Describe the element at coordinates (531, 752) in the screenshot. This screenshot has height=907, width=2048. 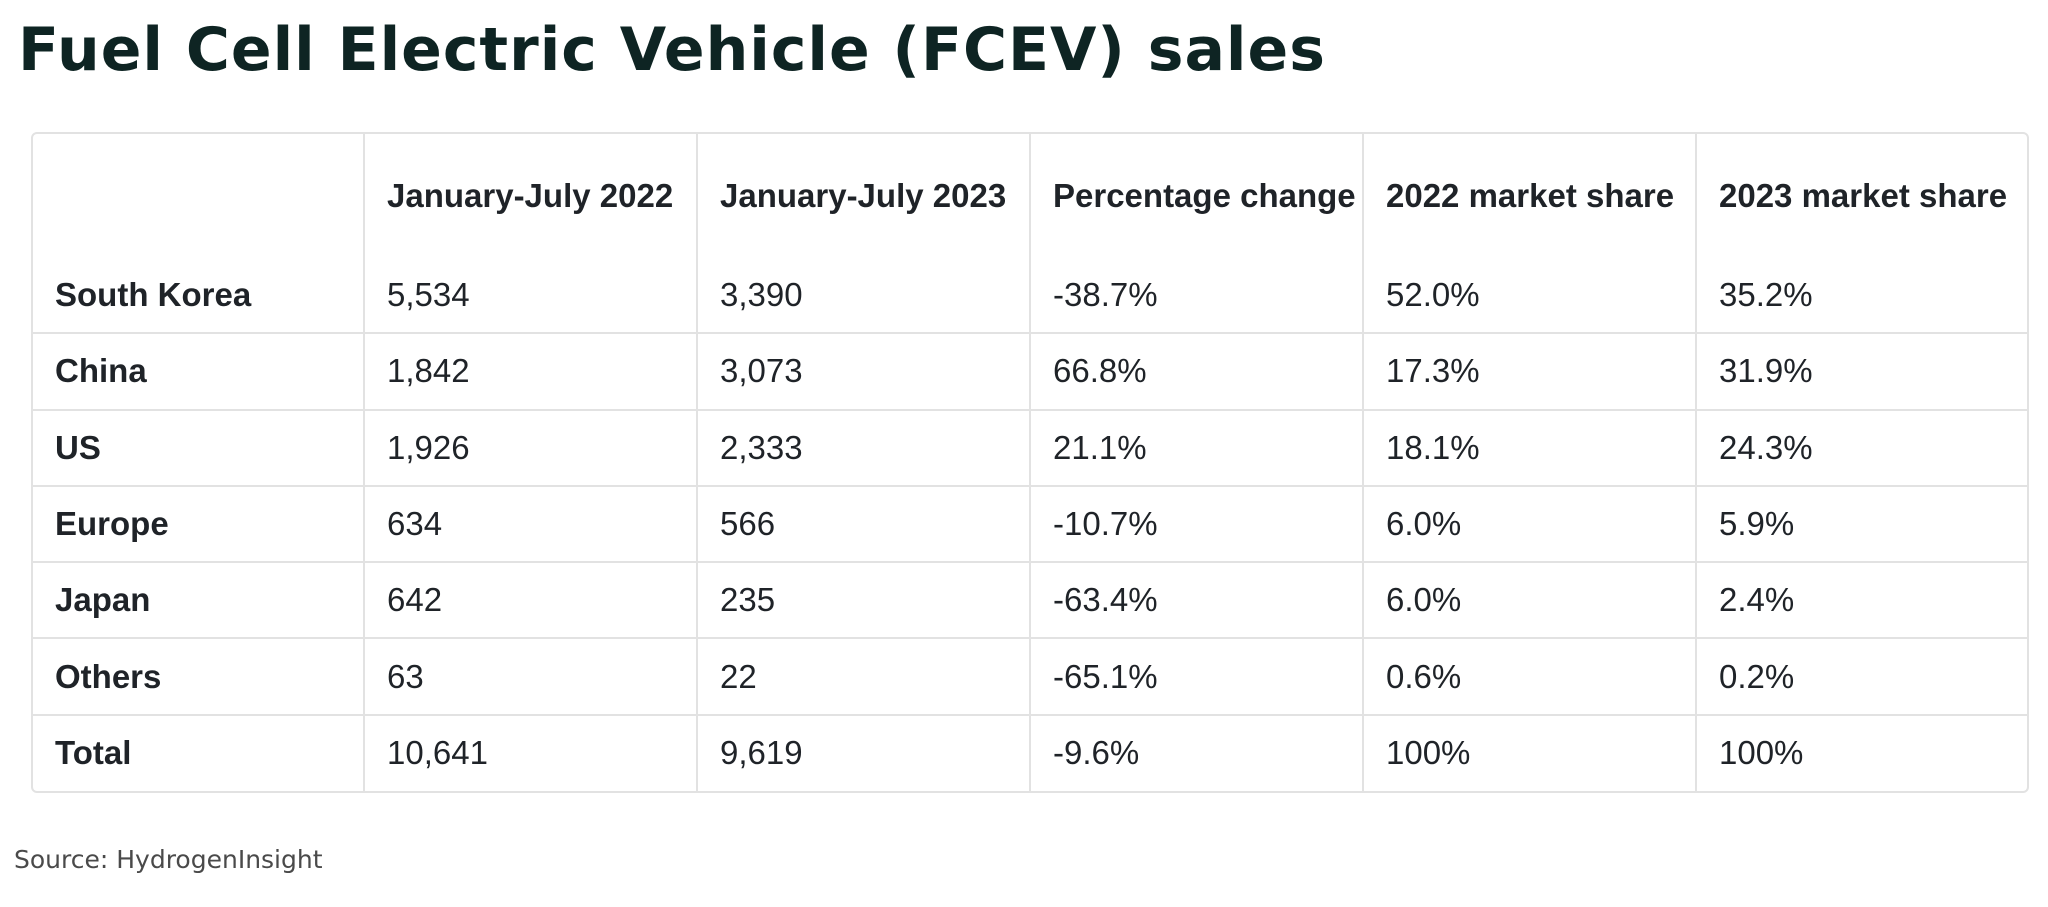
I see `table-cell: 10,641` at that location.